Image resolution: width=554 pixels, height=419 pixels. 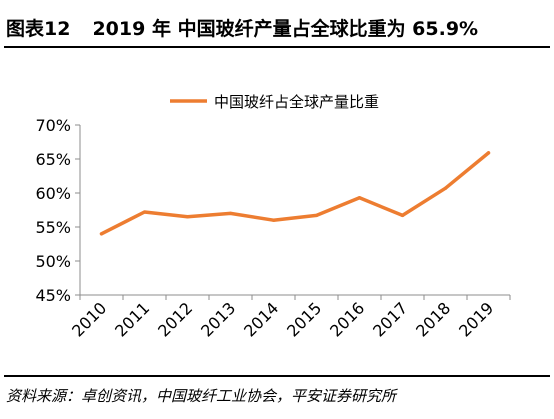 What do you see at coordinates (53, 261) in the screenshot?
I see `y-tick-label: 50%` at bounding box center [53, 261].